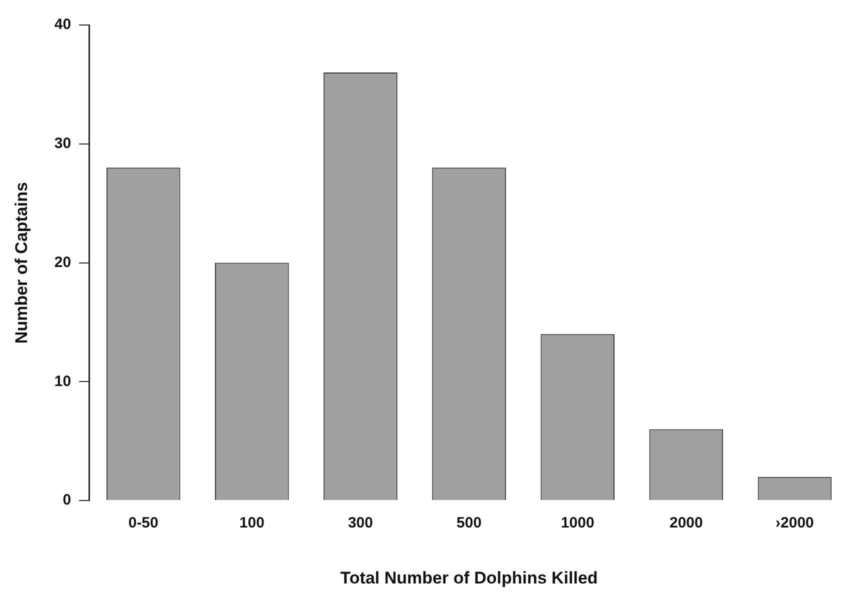 Image resolution: width=867 pixels, height=601 pixels. Describe the element at coordinates (63, 143) in the screenshot. I see `y-tick-label: 30` at that location.